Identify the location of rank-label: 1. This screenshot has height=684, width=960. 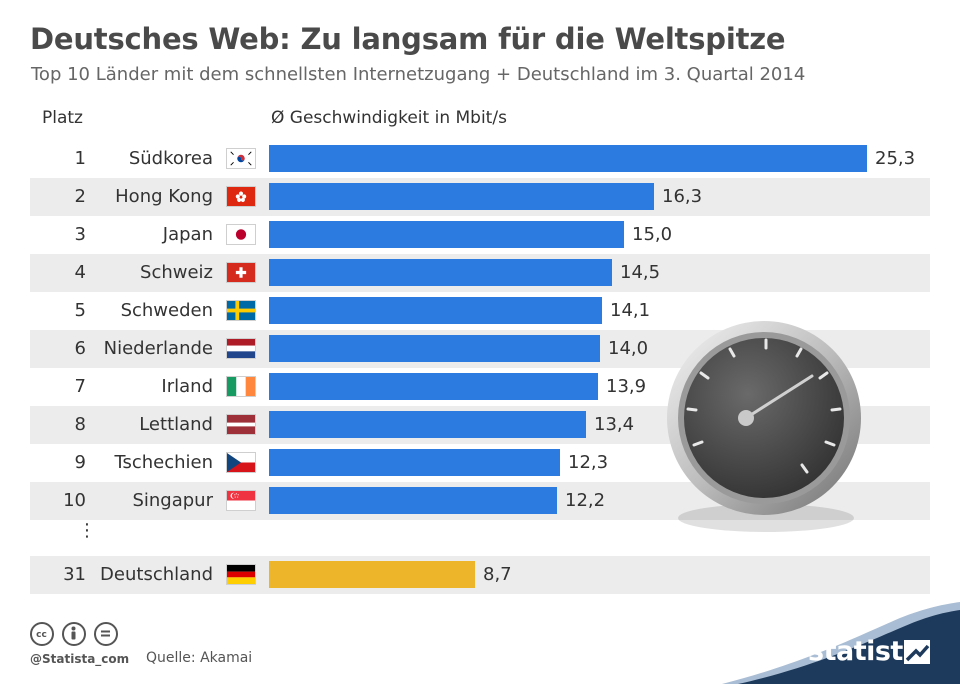
(80, 158).